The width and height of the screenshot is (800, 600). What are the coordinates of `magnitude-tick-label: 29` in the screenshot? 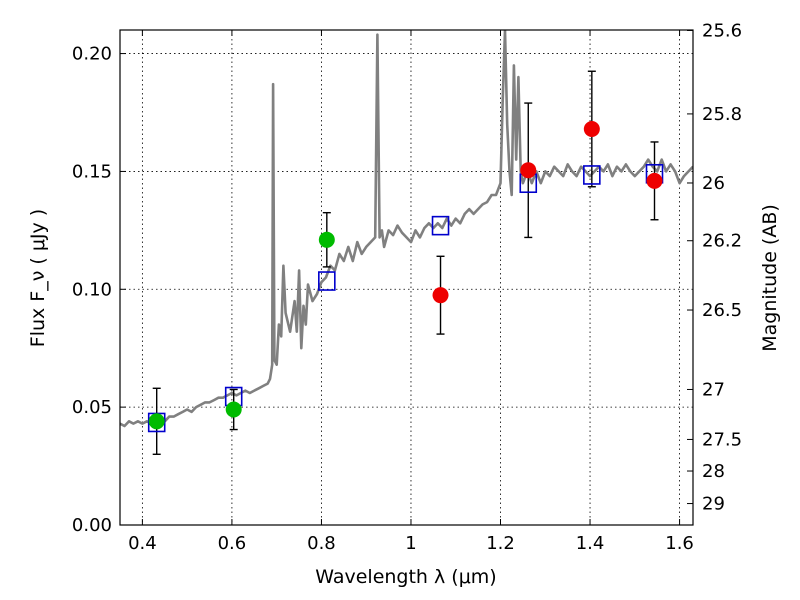 It's located at (713, 504).